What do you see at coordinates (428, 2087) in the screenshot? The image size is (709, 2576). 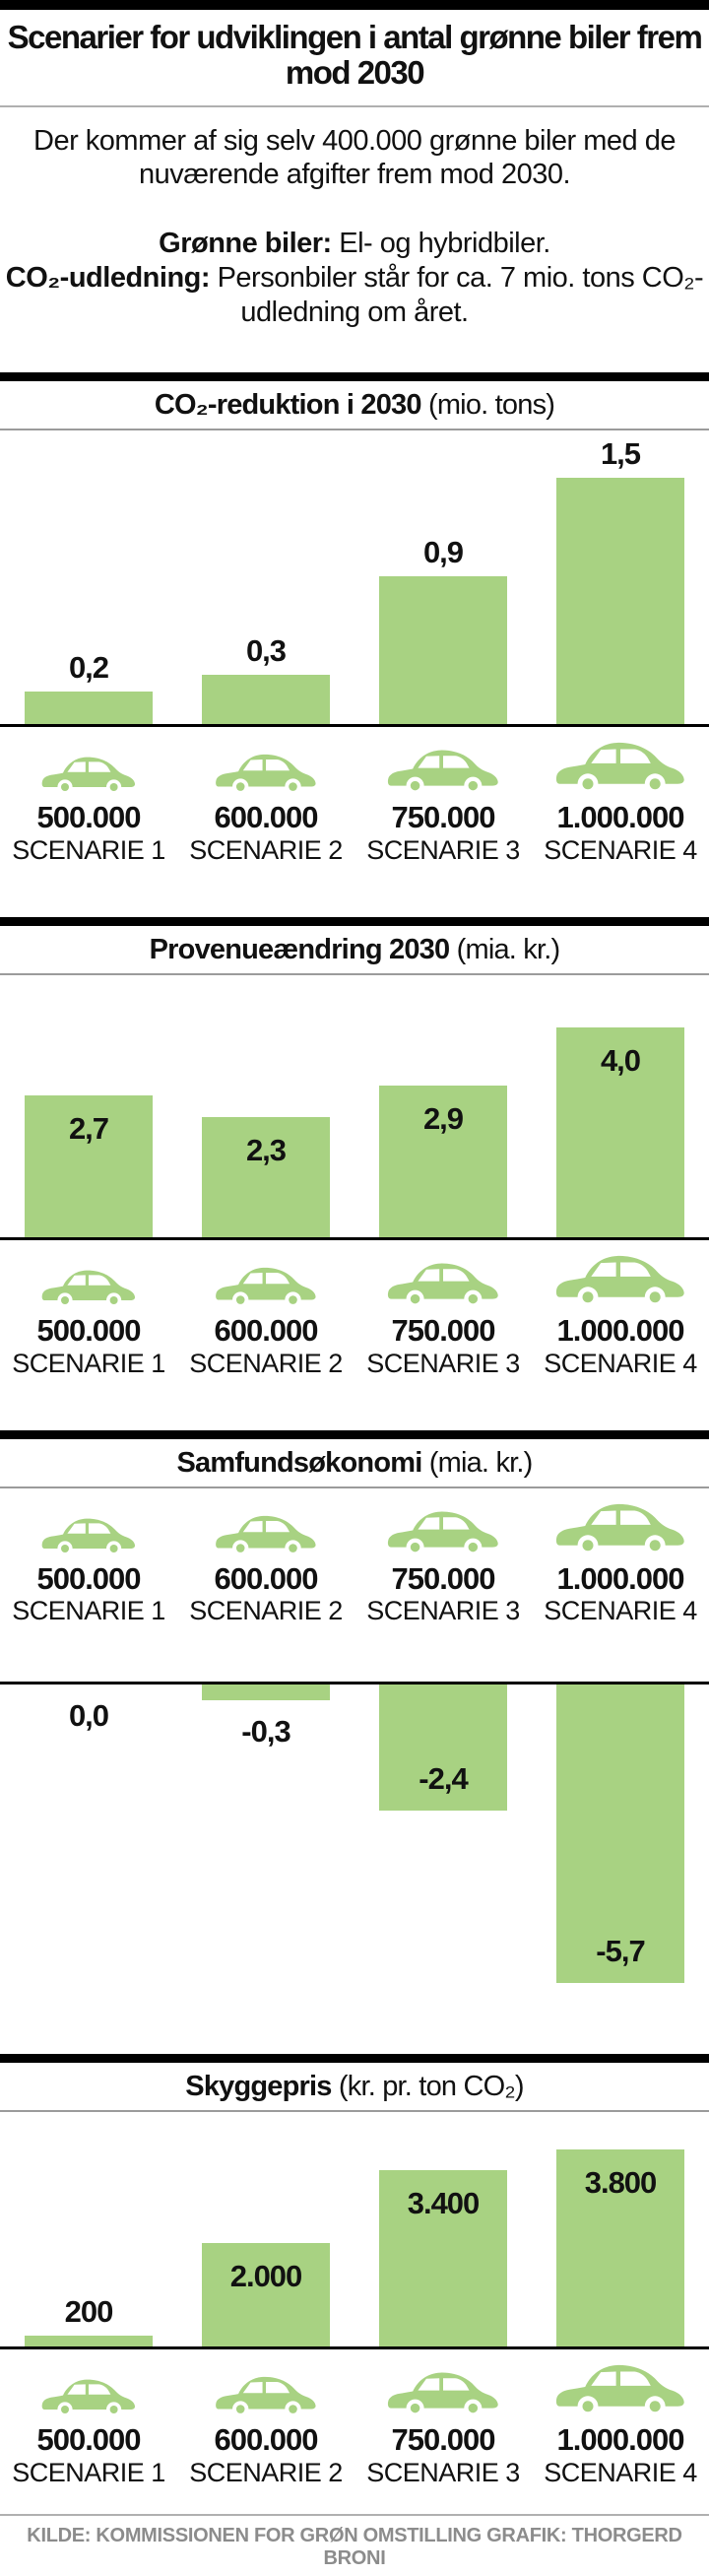 I see `chart-unit: (kr. pr. ton CO₂)` at bounding box center [428, 2087].